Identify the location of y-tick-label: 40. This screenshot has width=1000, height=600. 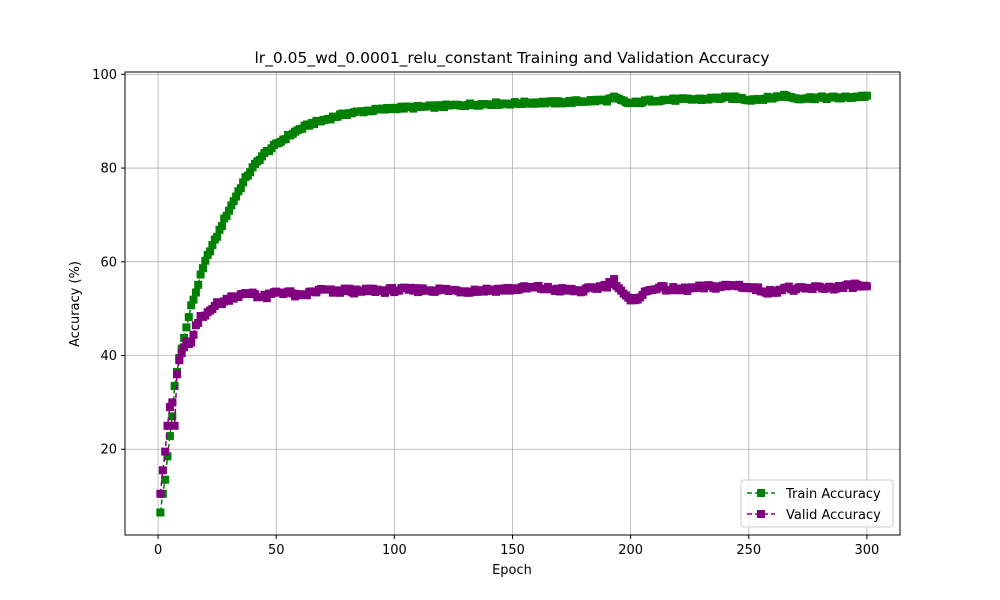
(108, 356).